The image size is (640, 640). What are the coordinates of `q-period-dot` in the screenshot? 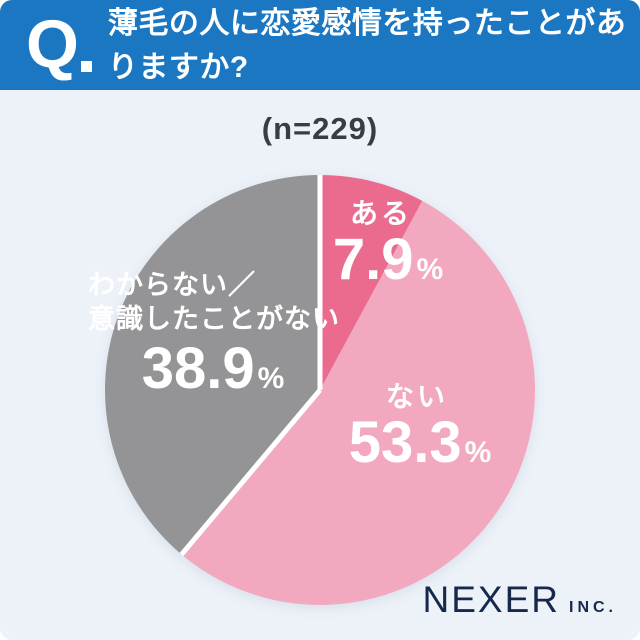 It's located at (86, 66).